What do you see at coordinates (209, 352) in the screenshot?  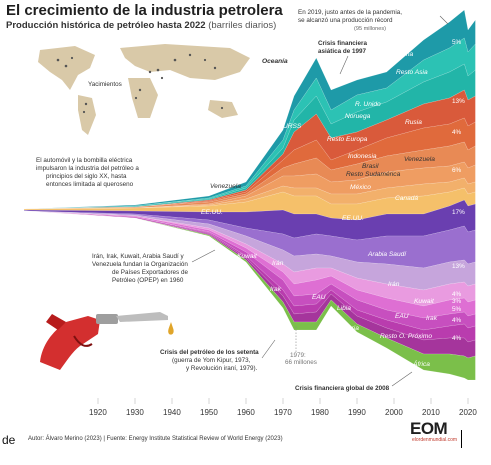 I see `seventies-note-1: Crisis del petróleo de los setenta` at bounding box center [209, 352].